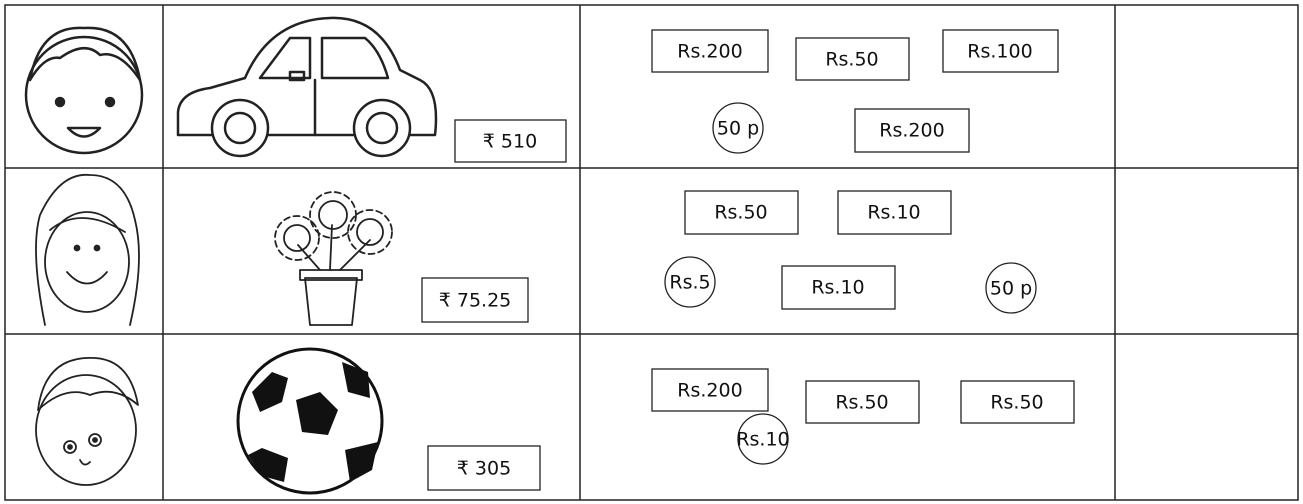 The width and height of the screenshot is (1303, 504). I want to click on flower-pot, so click(333, 258).